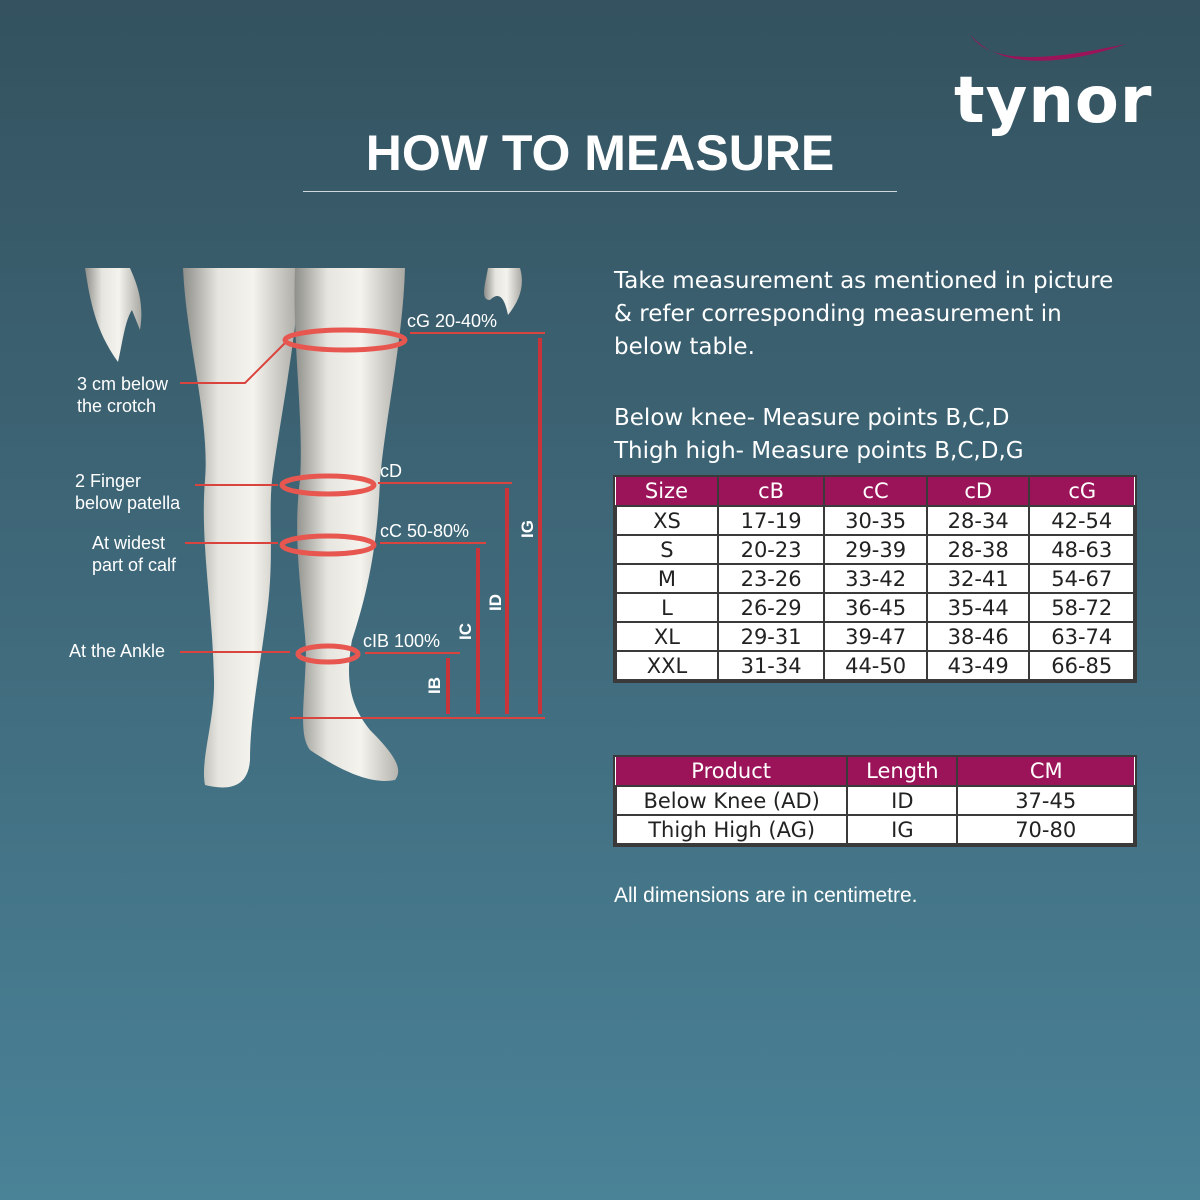 The height and width of the screenshot is (1200, 1200). Describe the element at coordinates (978, 520) in the screenshot. I see `table-cell: 28-34` at that location.